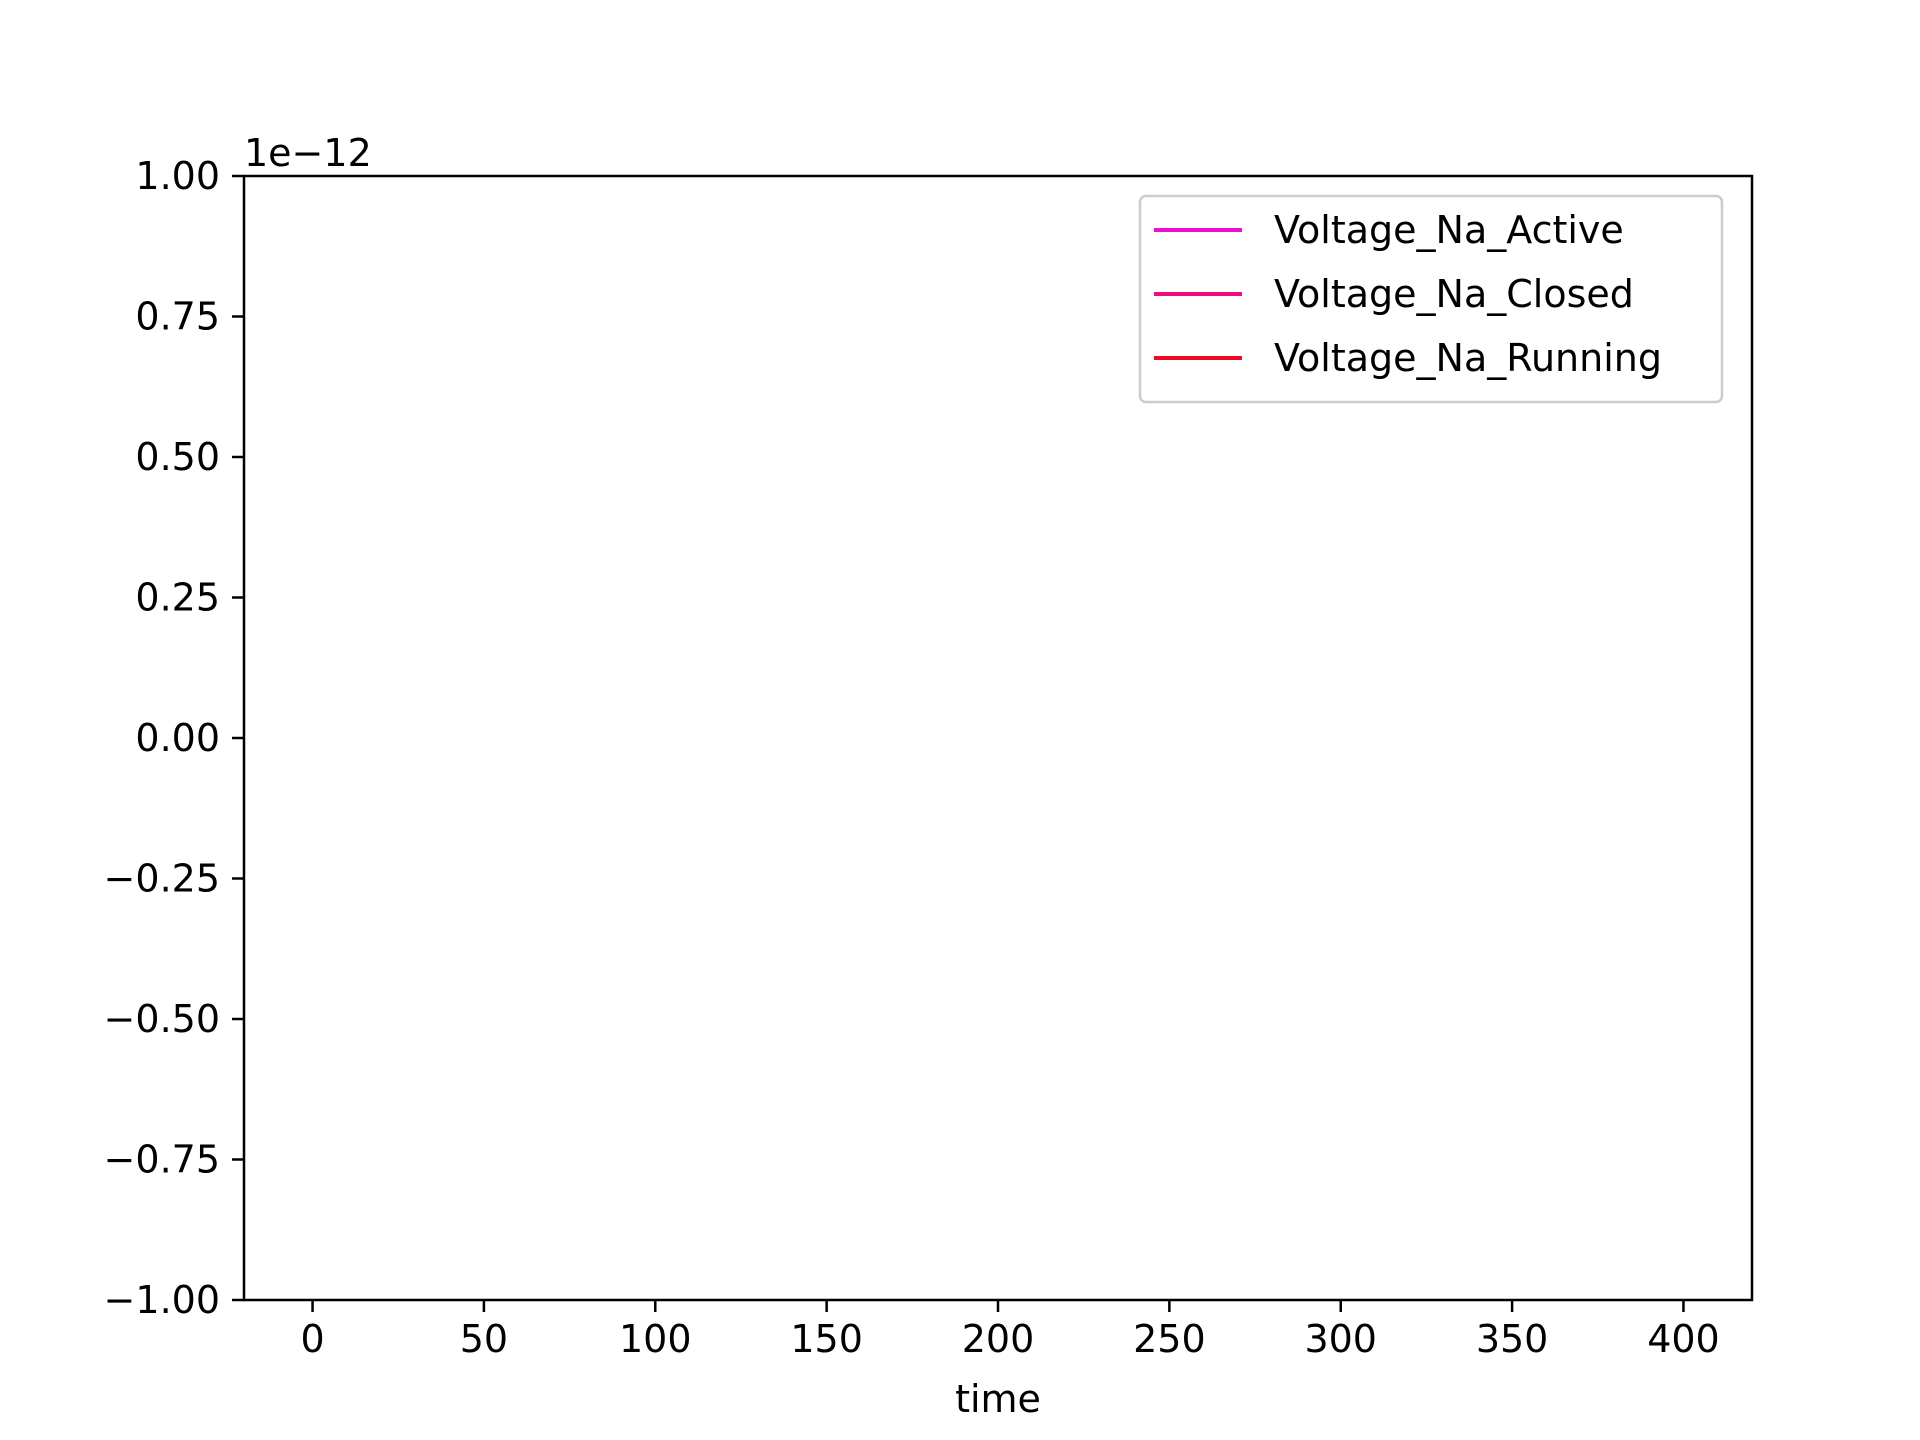  Describe the element at coordinates (162, 1019) in the screenshot. I see `y-tick-label: −0.50` at that location.